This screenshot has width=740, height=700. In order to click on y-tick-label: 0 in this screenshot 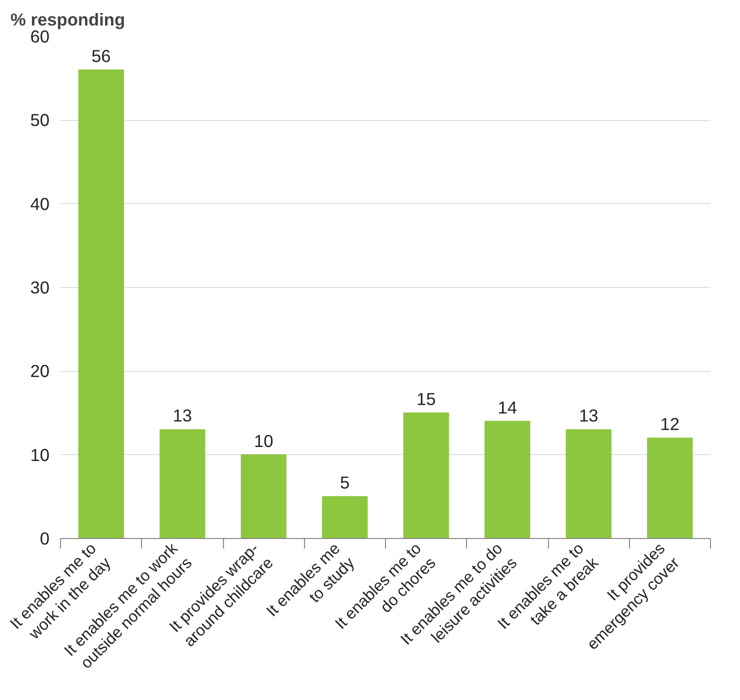, I will do `click(45, 538)`.